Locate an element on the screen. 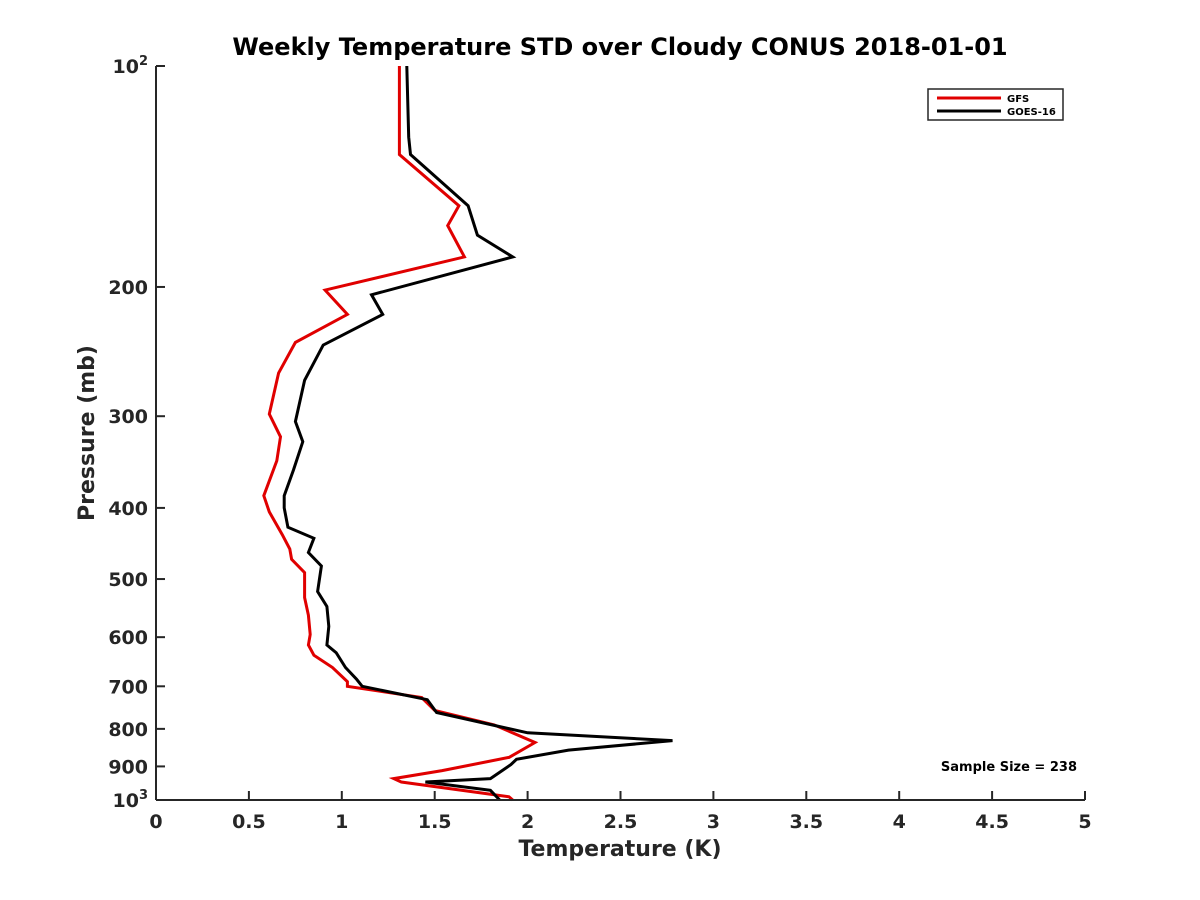  legend-box is located at coordinates (995, 104).